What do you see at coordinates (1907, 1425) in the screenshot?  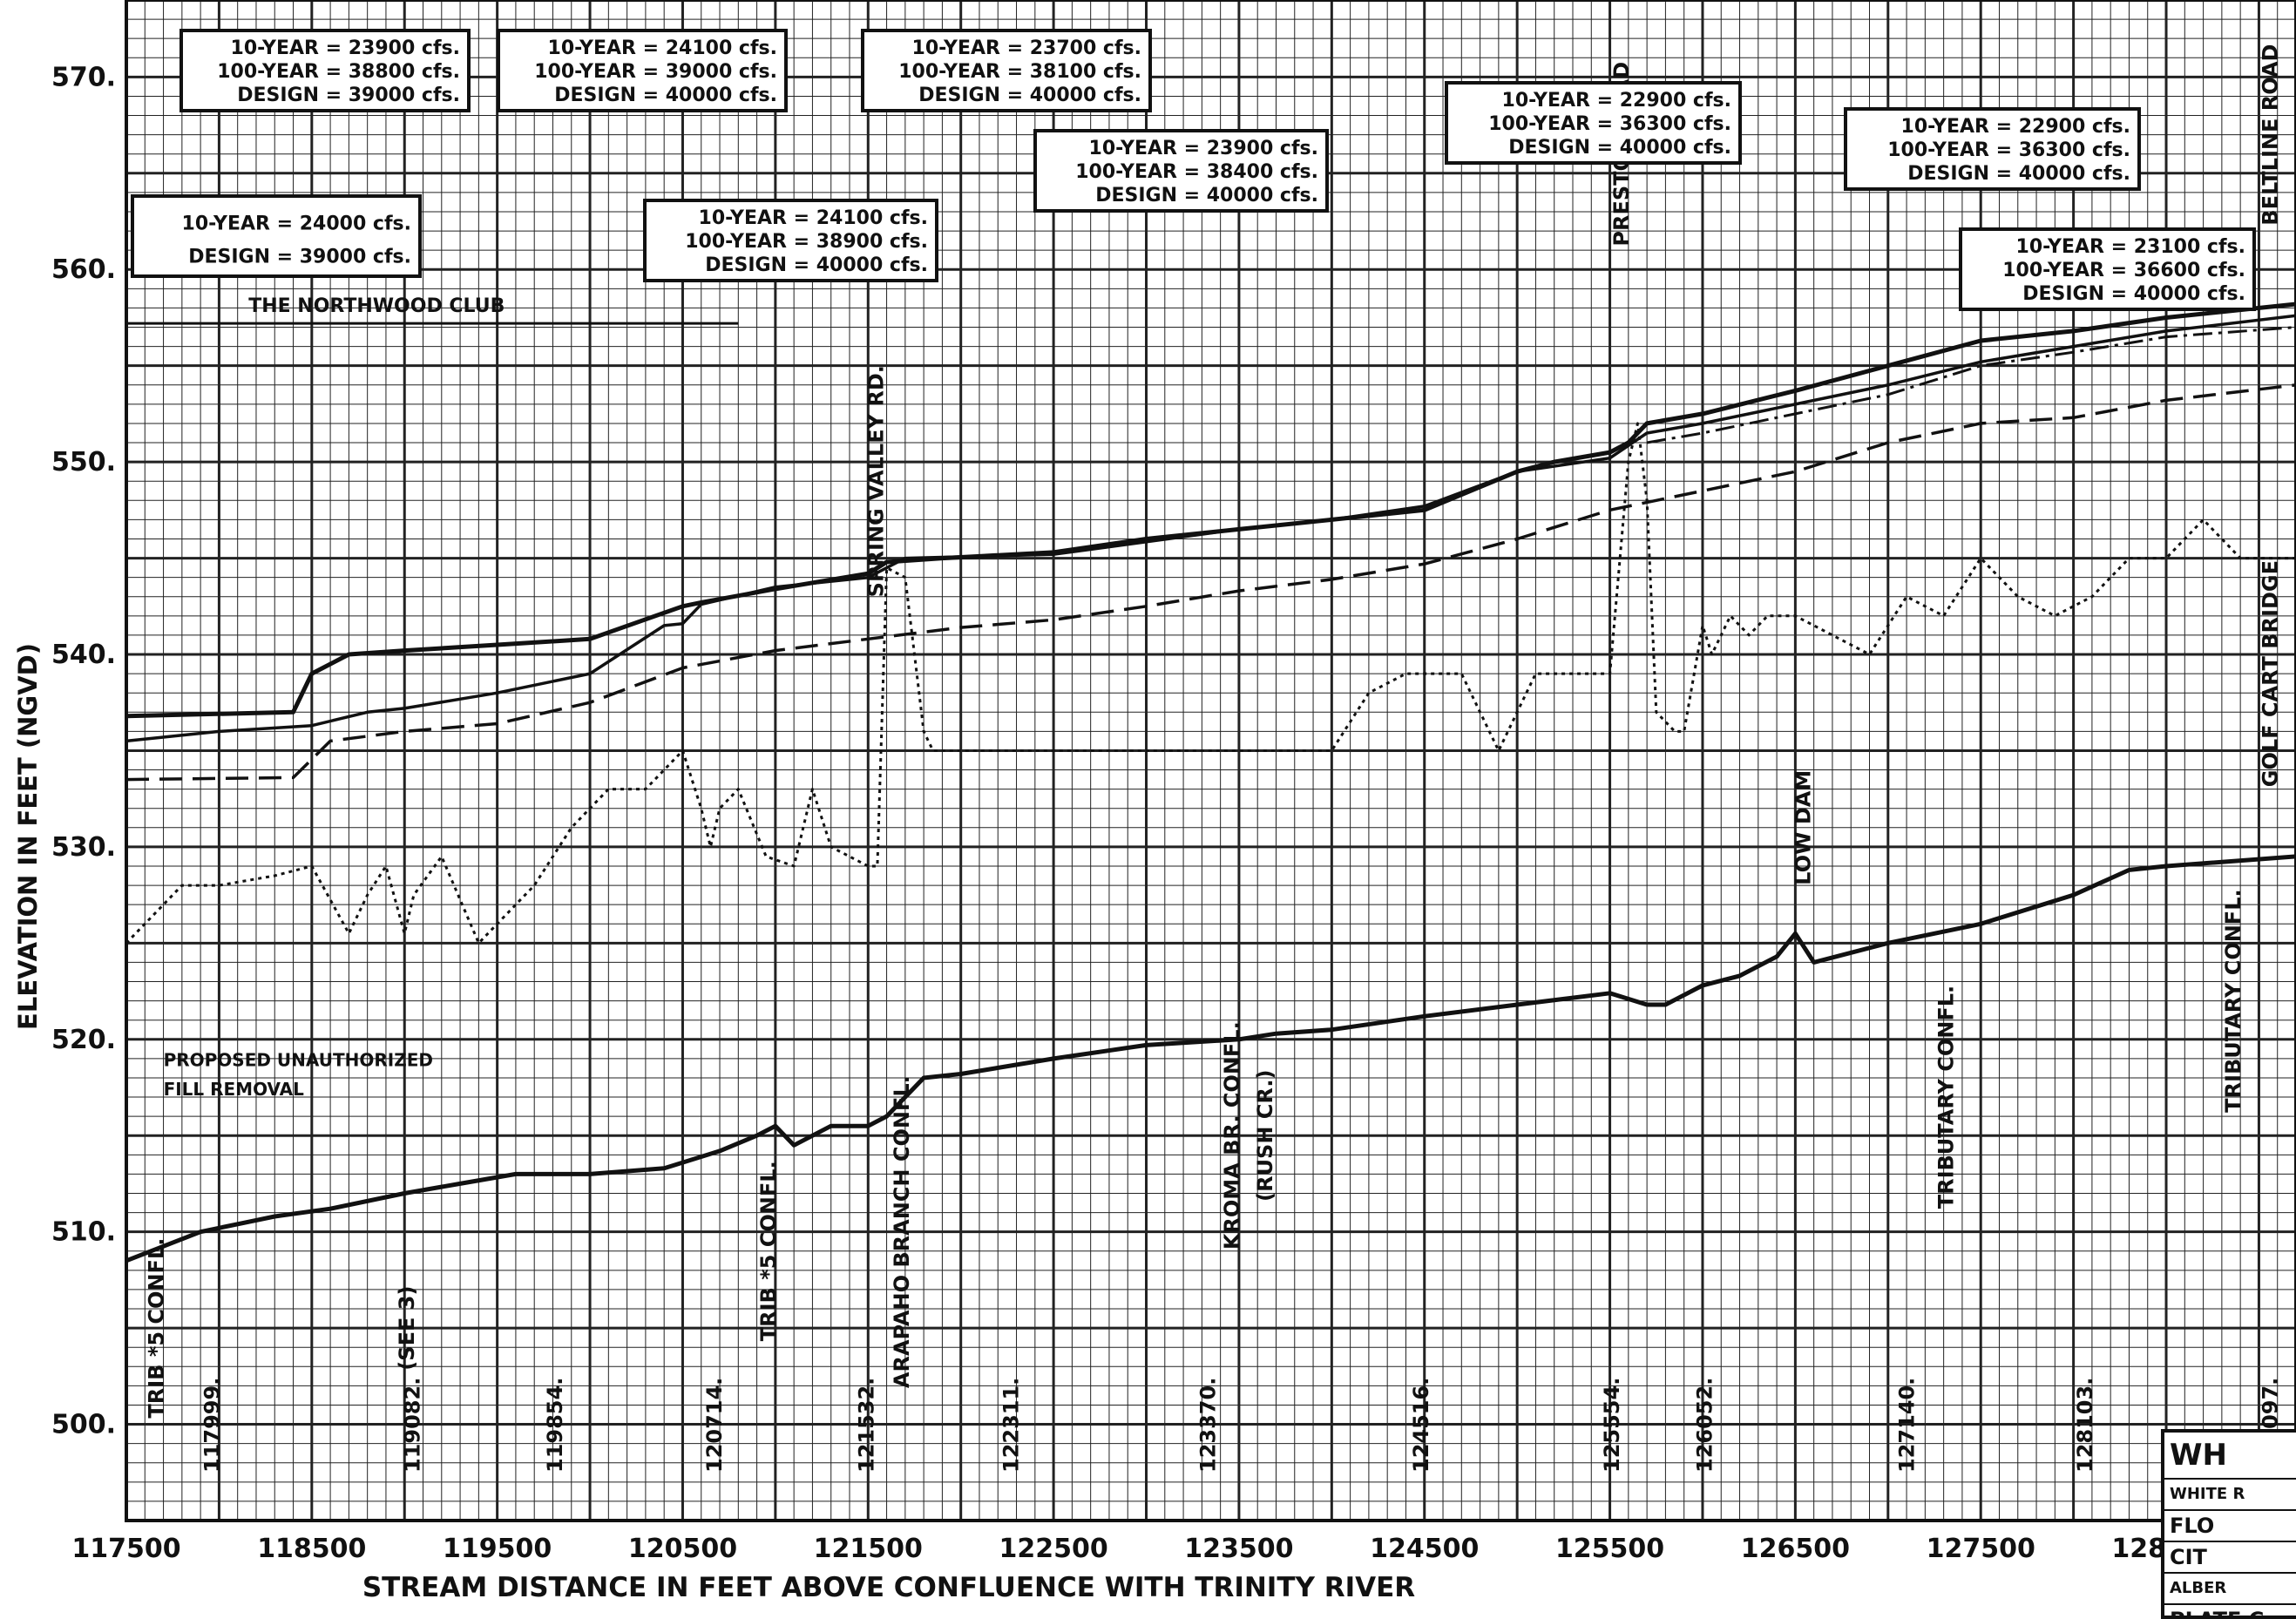 I see `station-label: 127140.` at bounding box center [1907, 1425].